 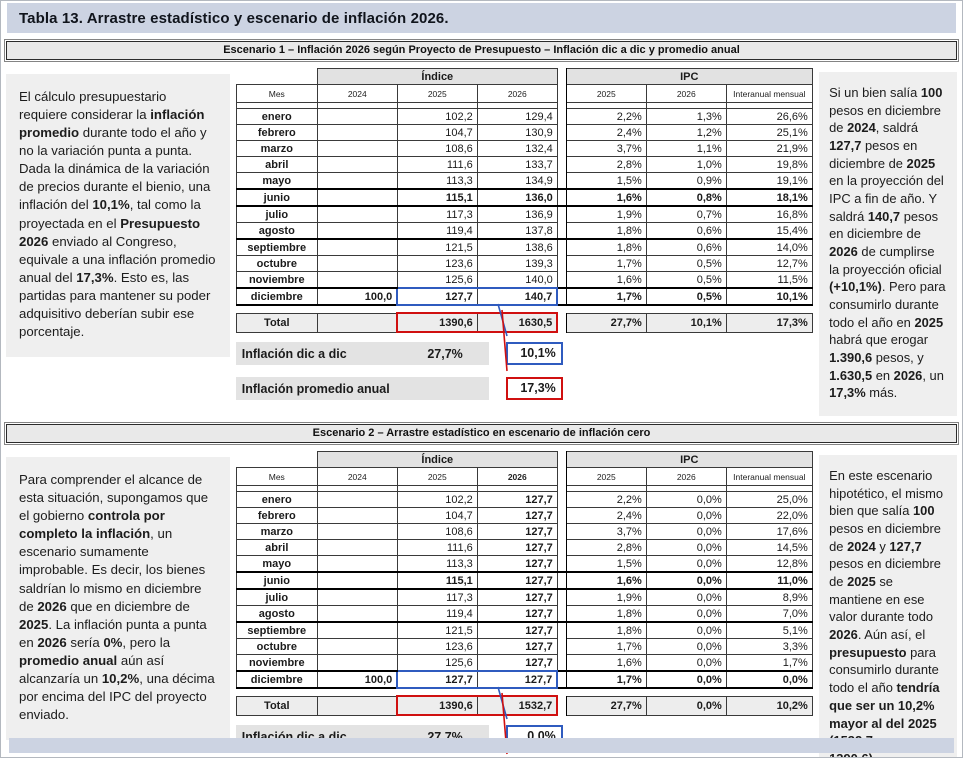 What do you see at coordinates (606, 296) in the screenshot?
I see `cell-ipc-2025: 1,7%` at bounding box center [606, 296].